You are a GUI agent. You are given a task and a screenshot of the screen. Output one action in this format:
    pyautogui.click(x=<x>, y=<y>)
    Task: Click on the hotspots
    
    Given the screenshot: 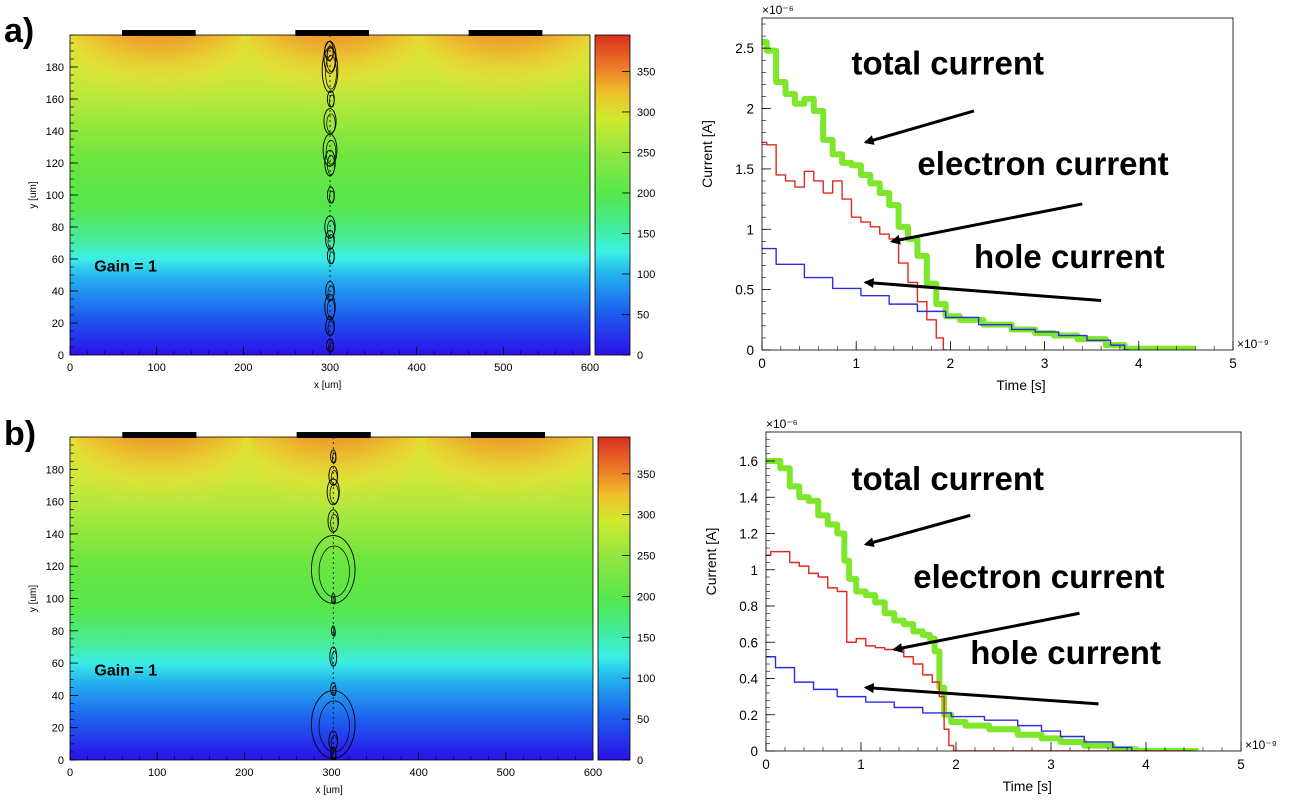 What is the action you would take?
    pyautogui.click(x=333, y=475)
    